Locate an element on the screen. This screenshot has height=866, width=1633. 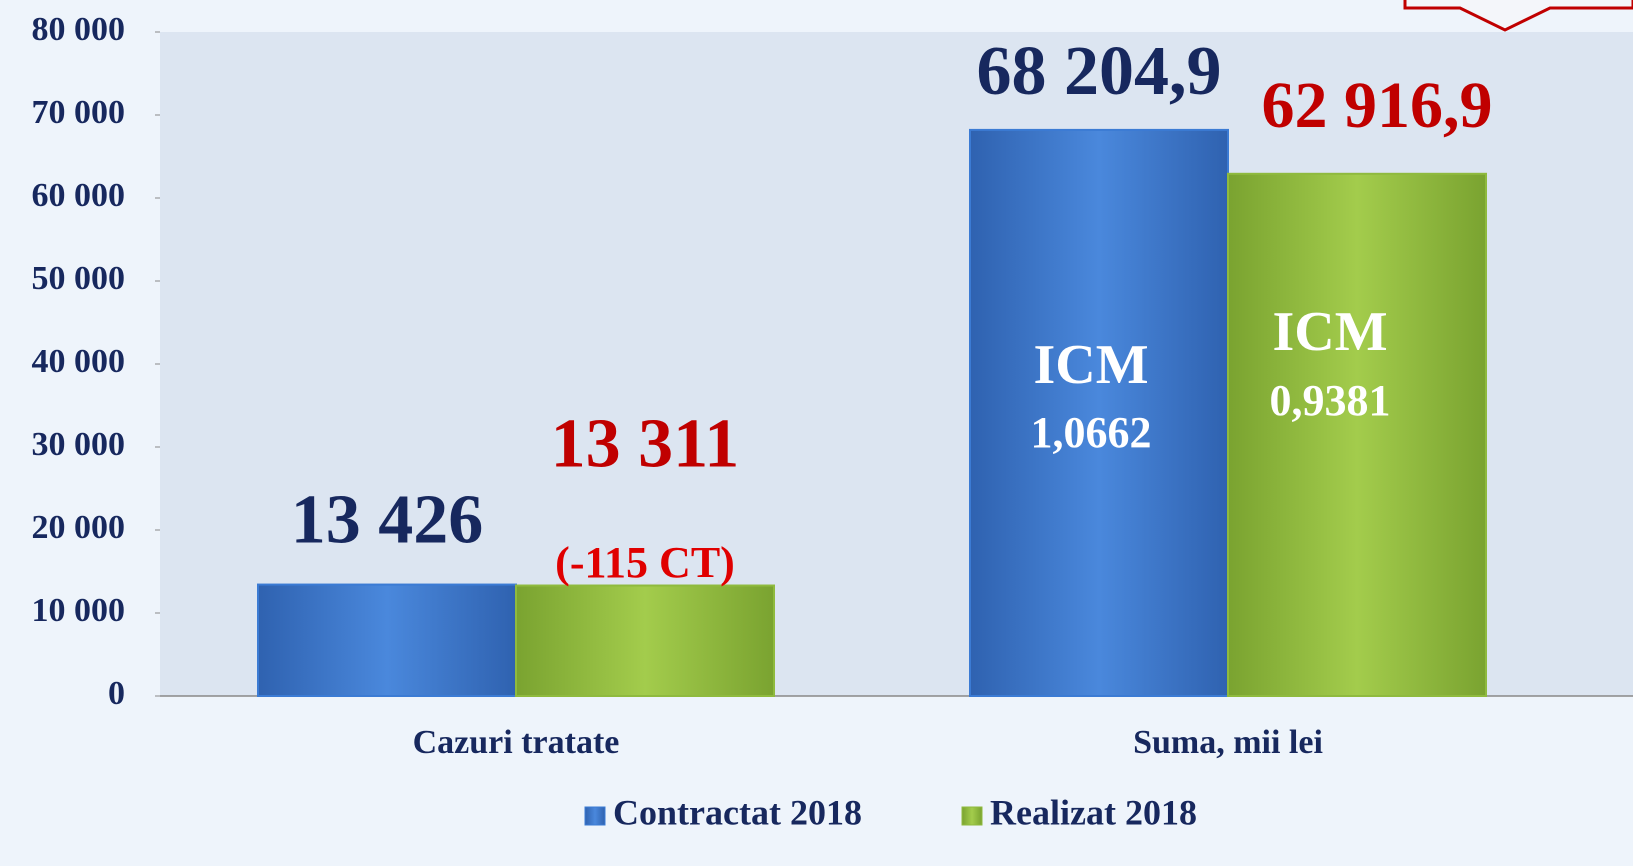
x-tick-label: Suma, mii lei is located at coordinates (1228, 742).